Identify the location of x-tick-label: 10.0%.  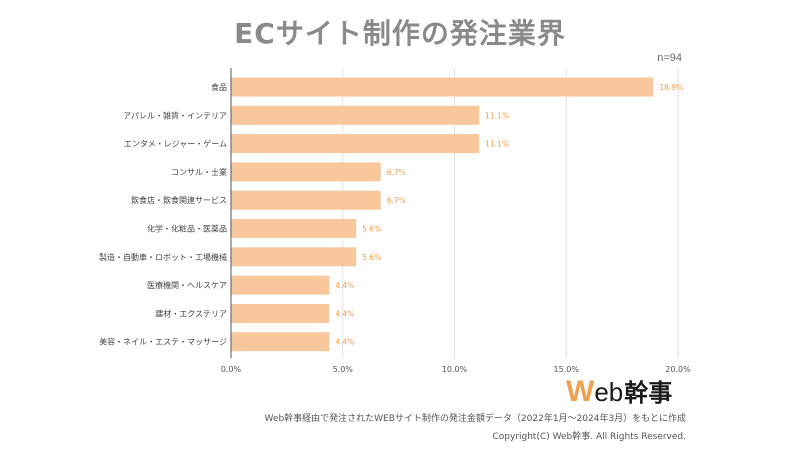
(455, 369).